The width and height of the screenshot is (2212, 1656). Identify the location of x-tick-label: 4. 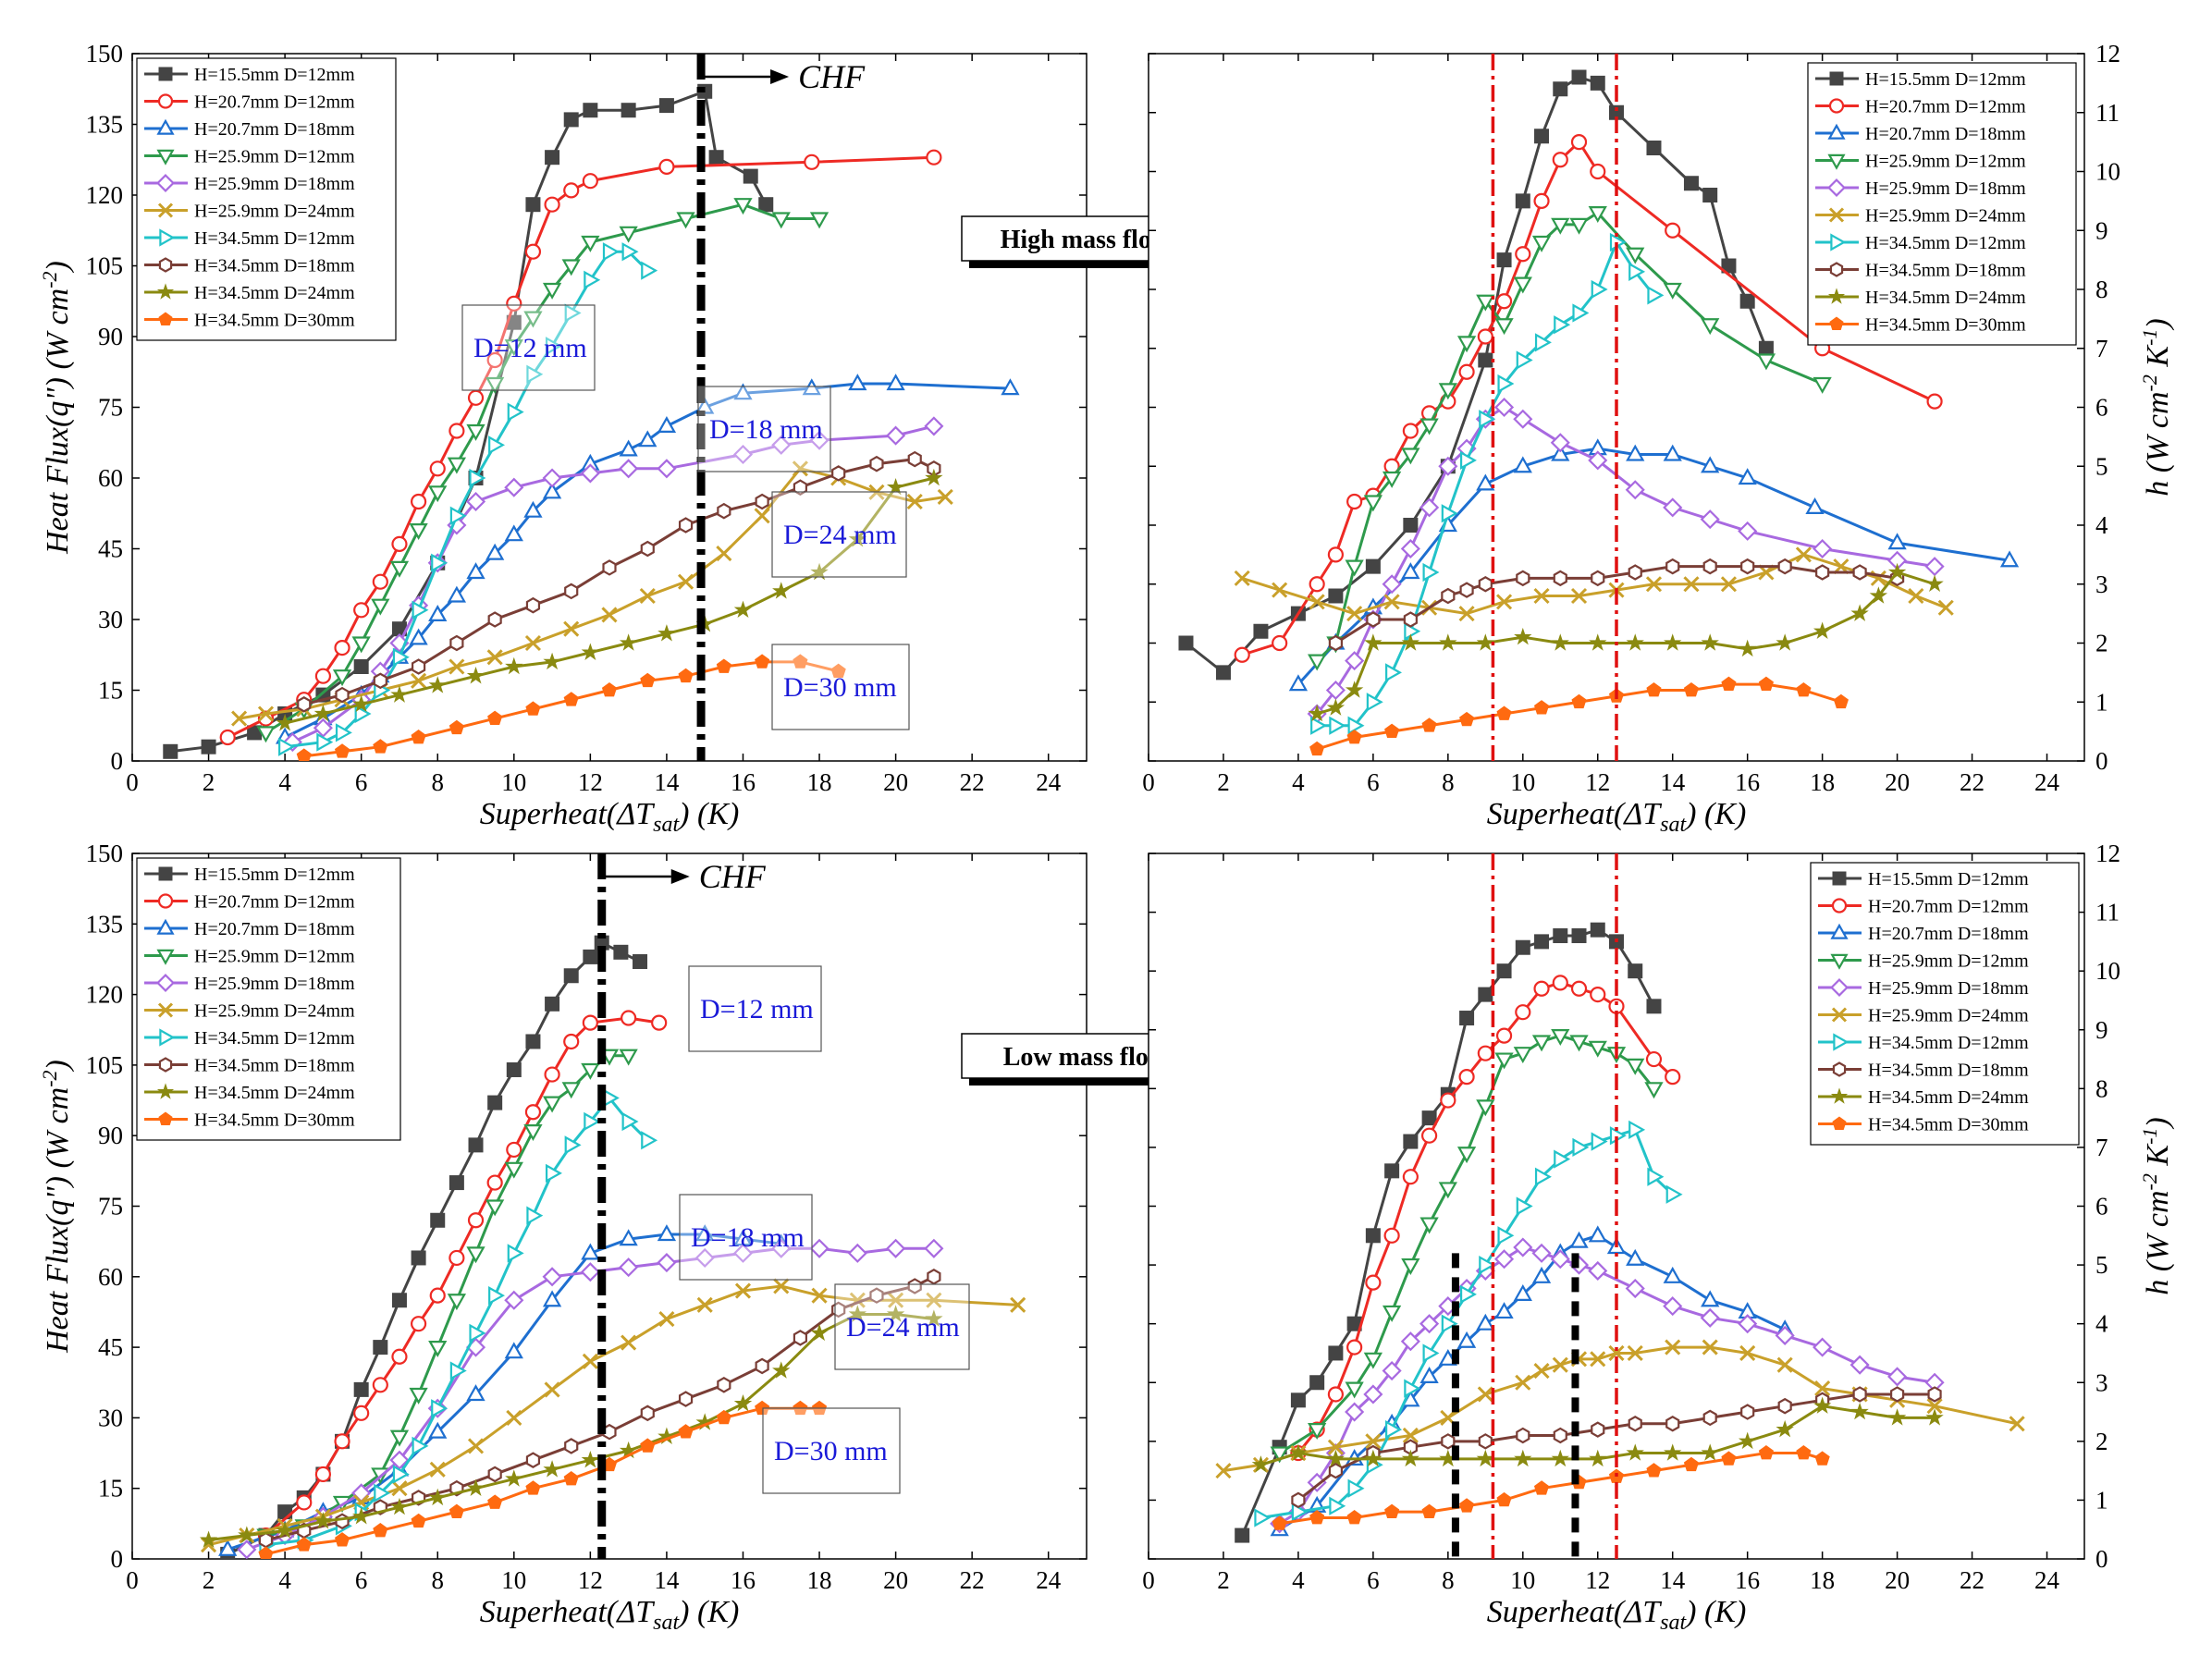
(284, 1580).